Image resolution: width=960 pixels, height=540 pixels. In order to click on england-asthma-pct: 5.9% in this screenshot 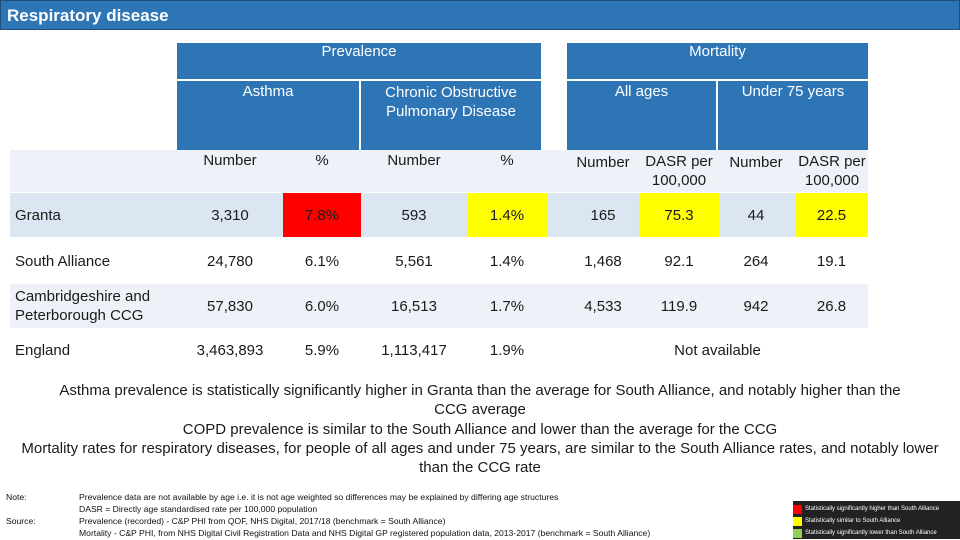, I will do `click(322, 350)`.